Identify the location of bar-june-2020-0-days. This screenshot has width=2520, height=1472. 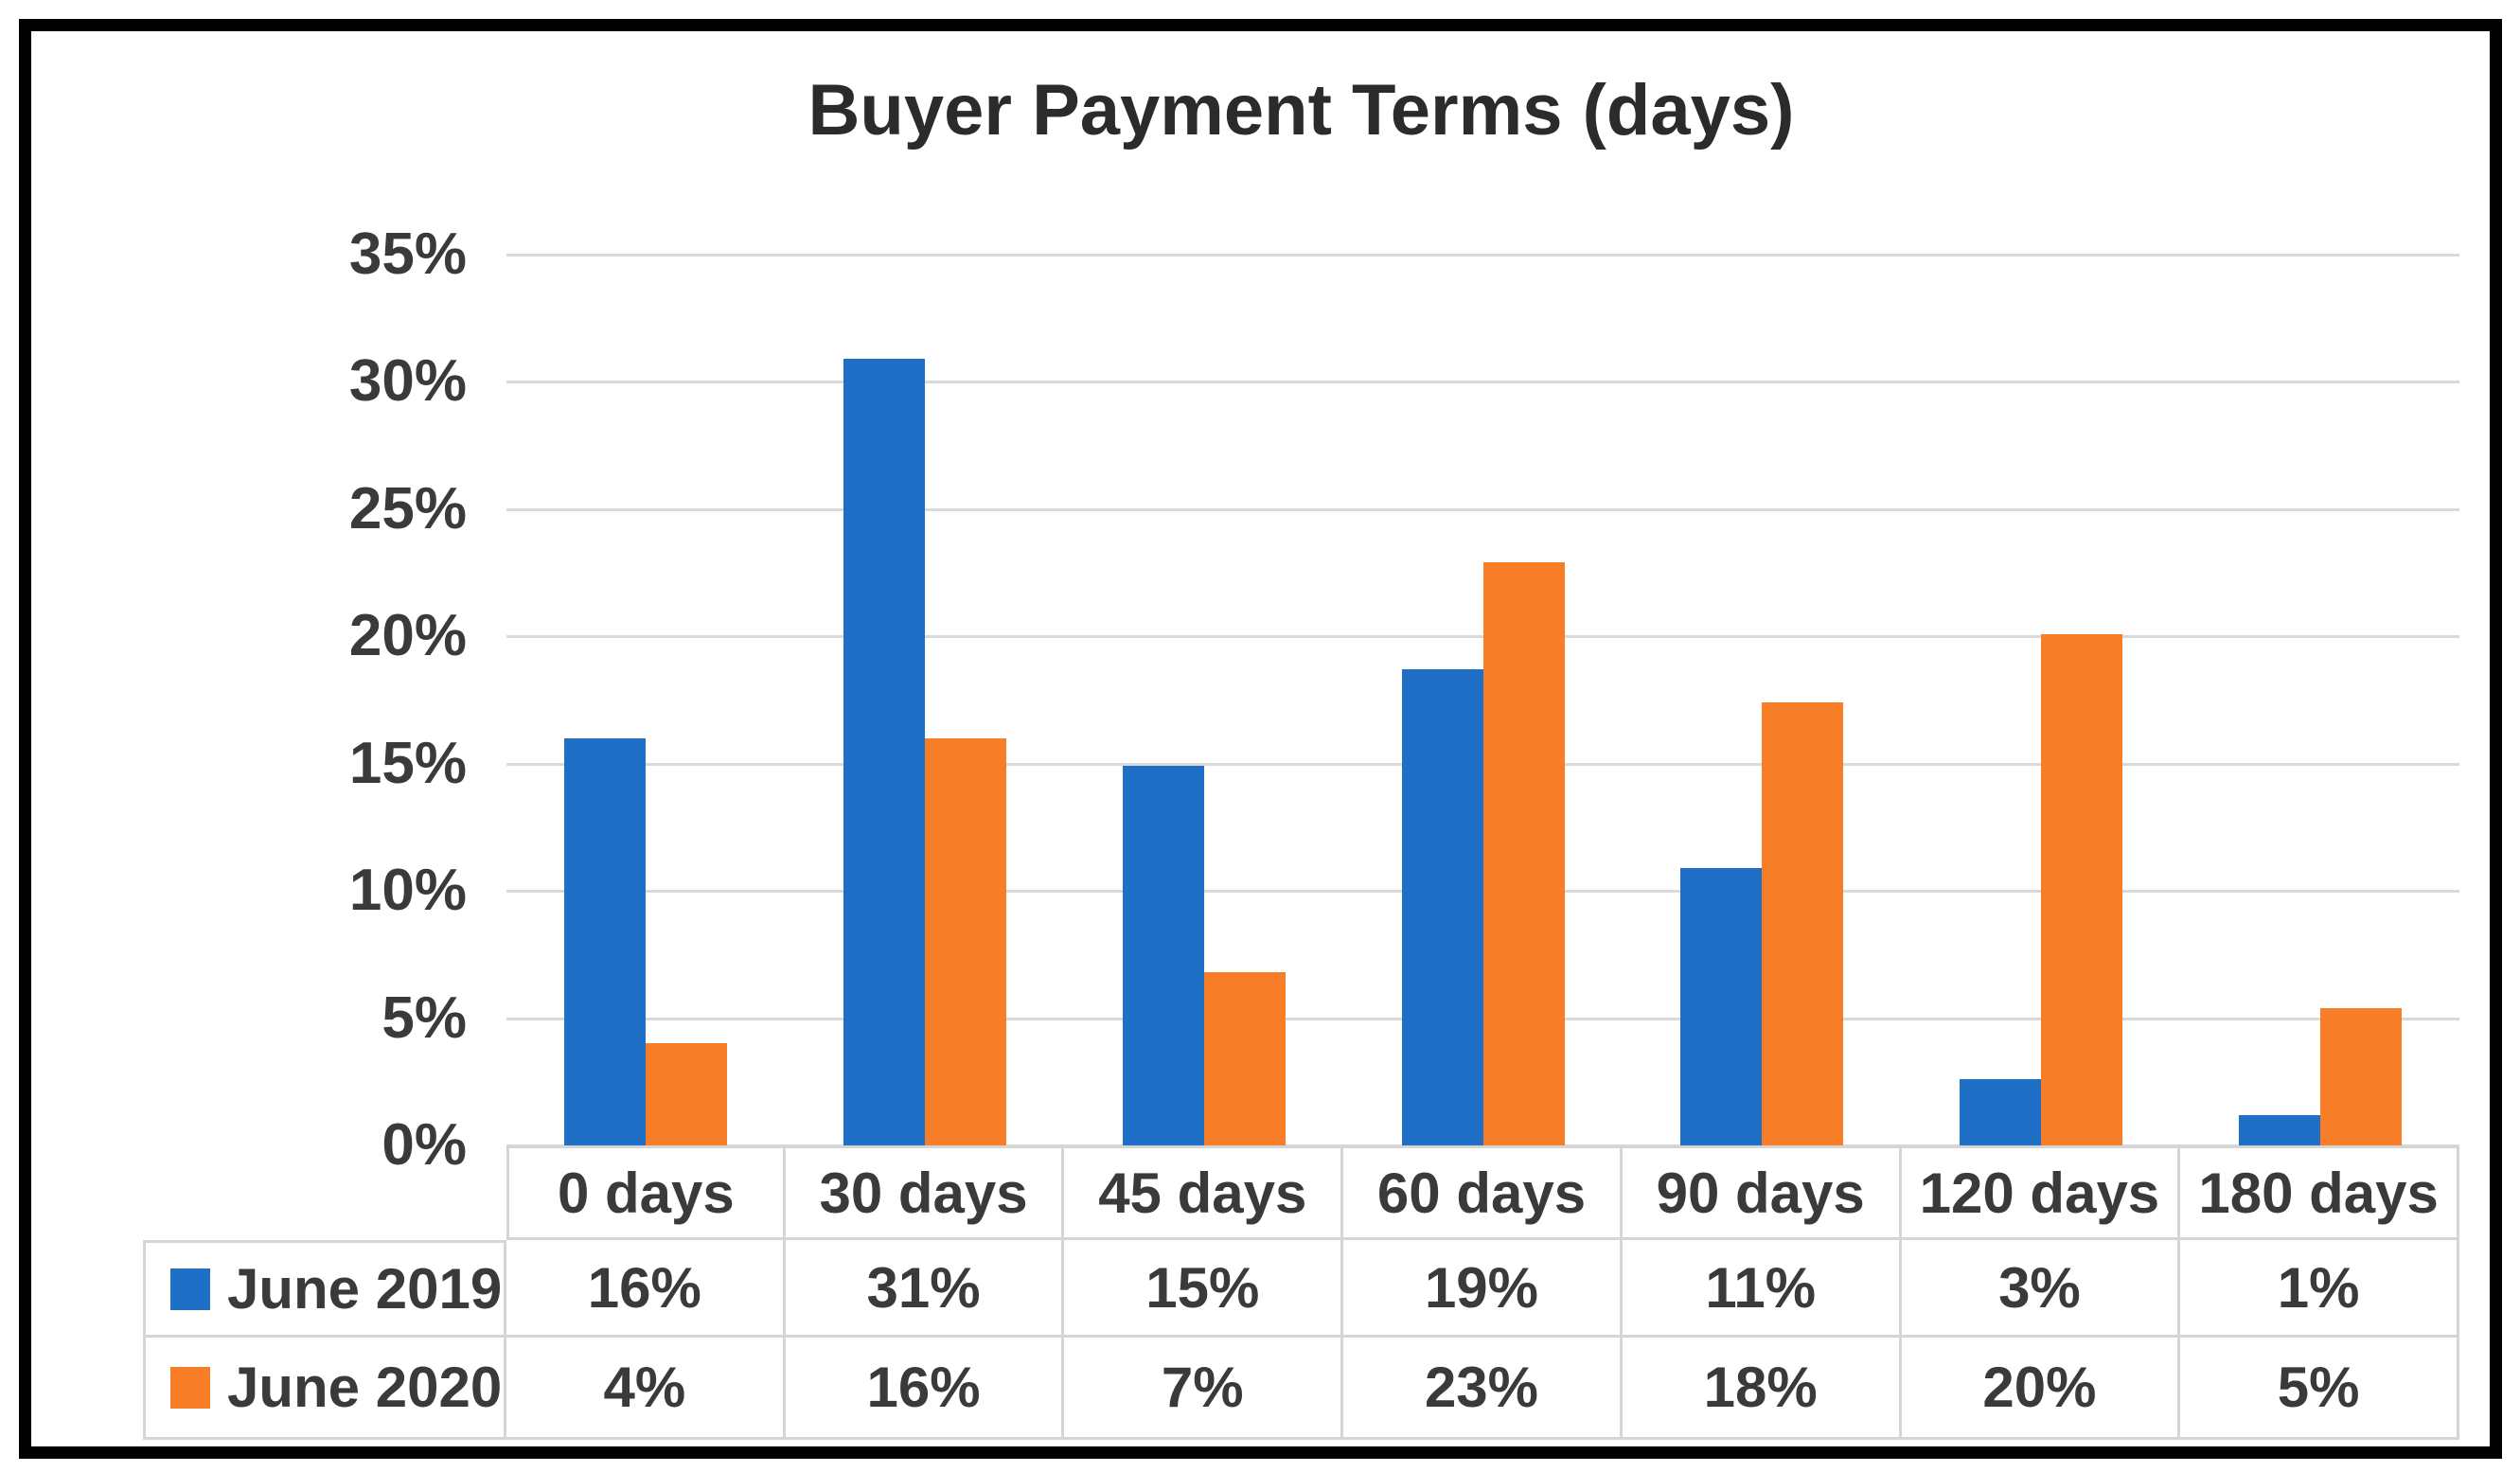
(687, 1094).